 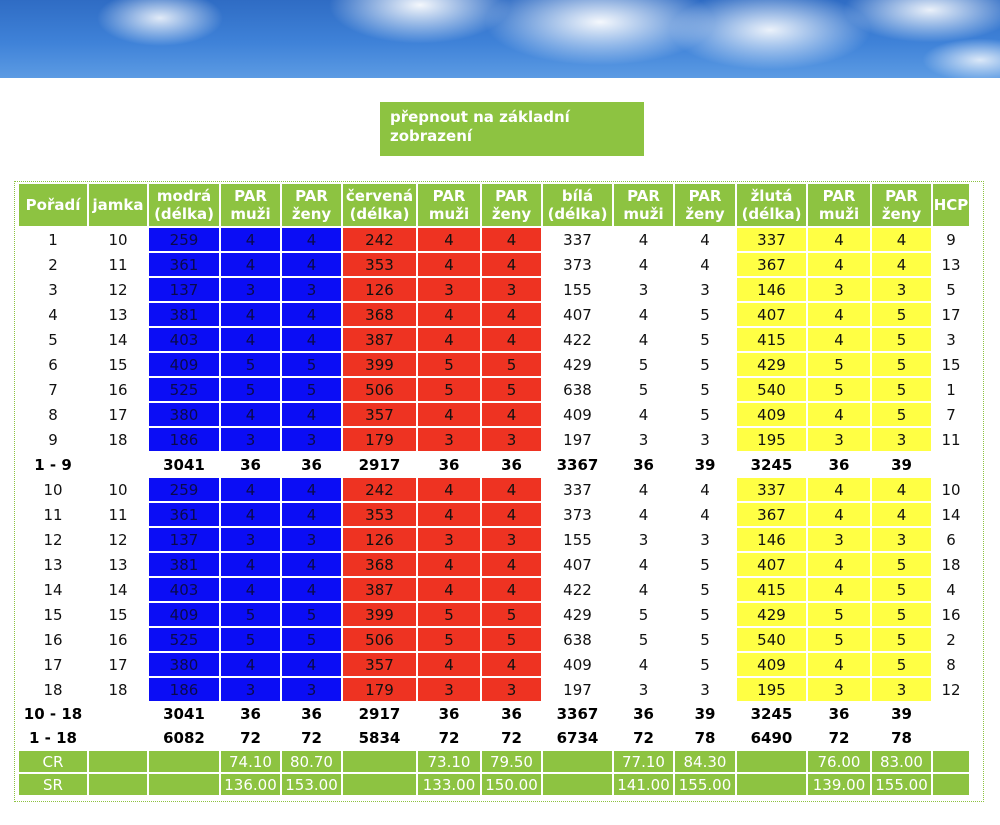 I want to click on table-cell: 11, so click(x=118, y=514).